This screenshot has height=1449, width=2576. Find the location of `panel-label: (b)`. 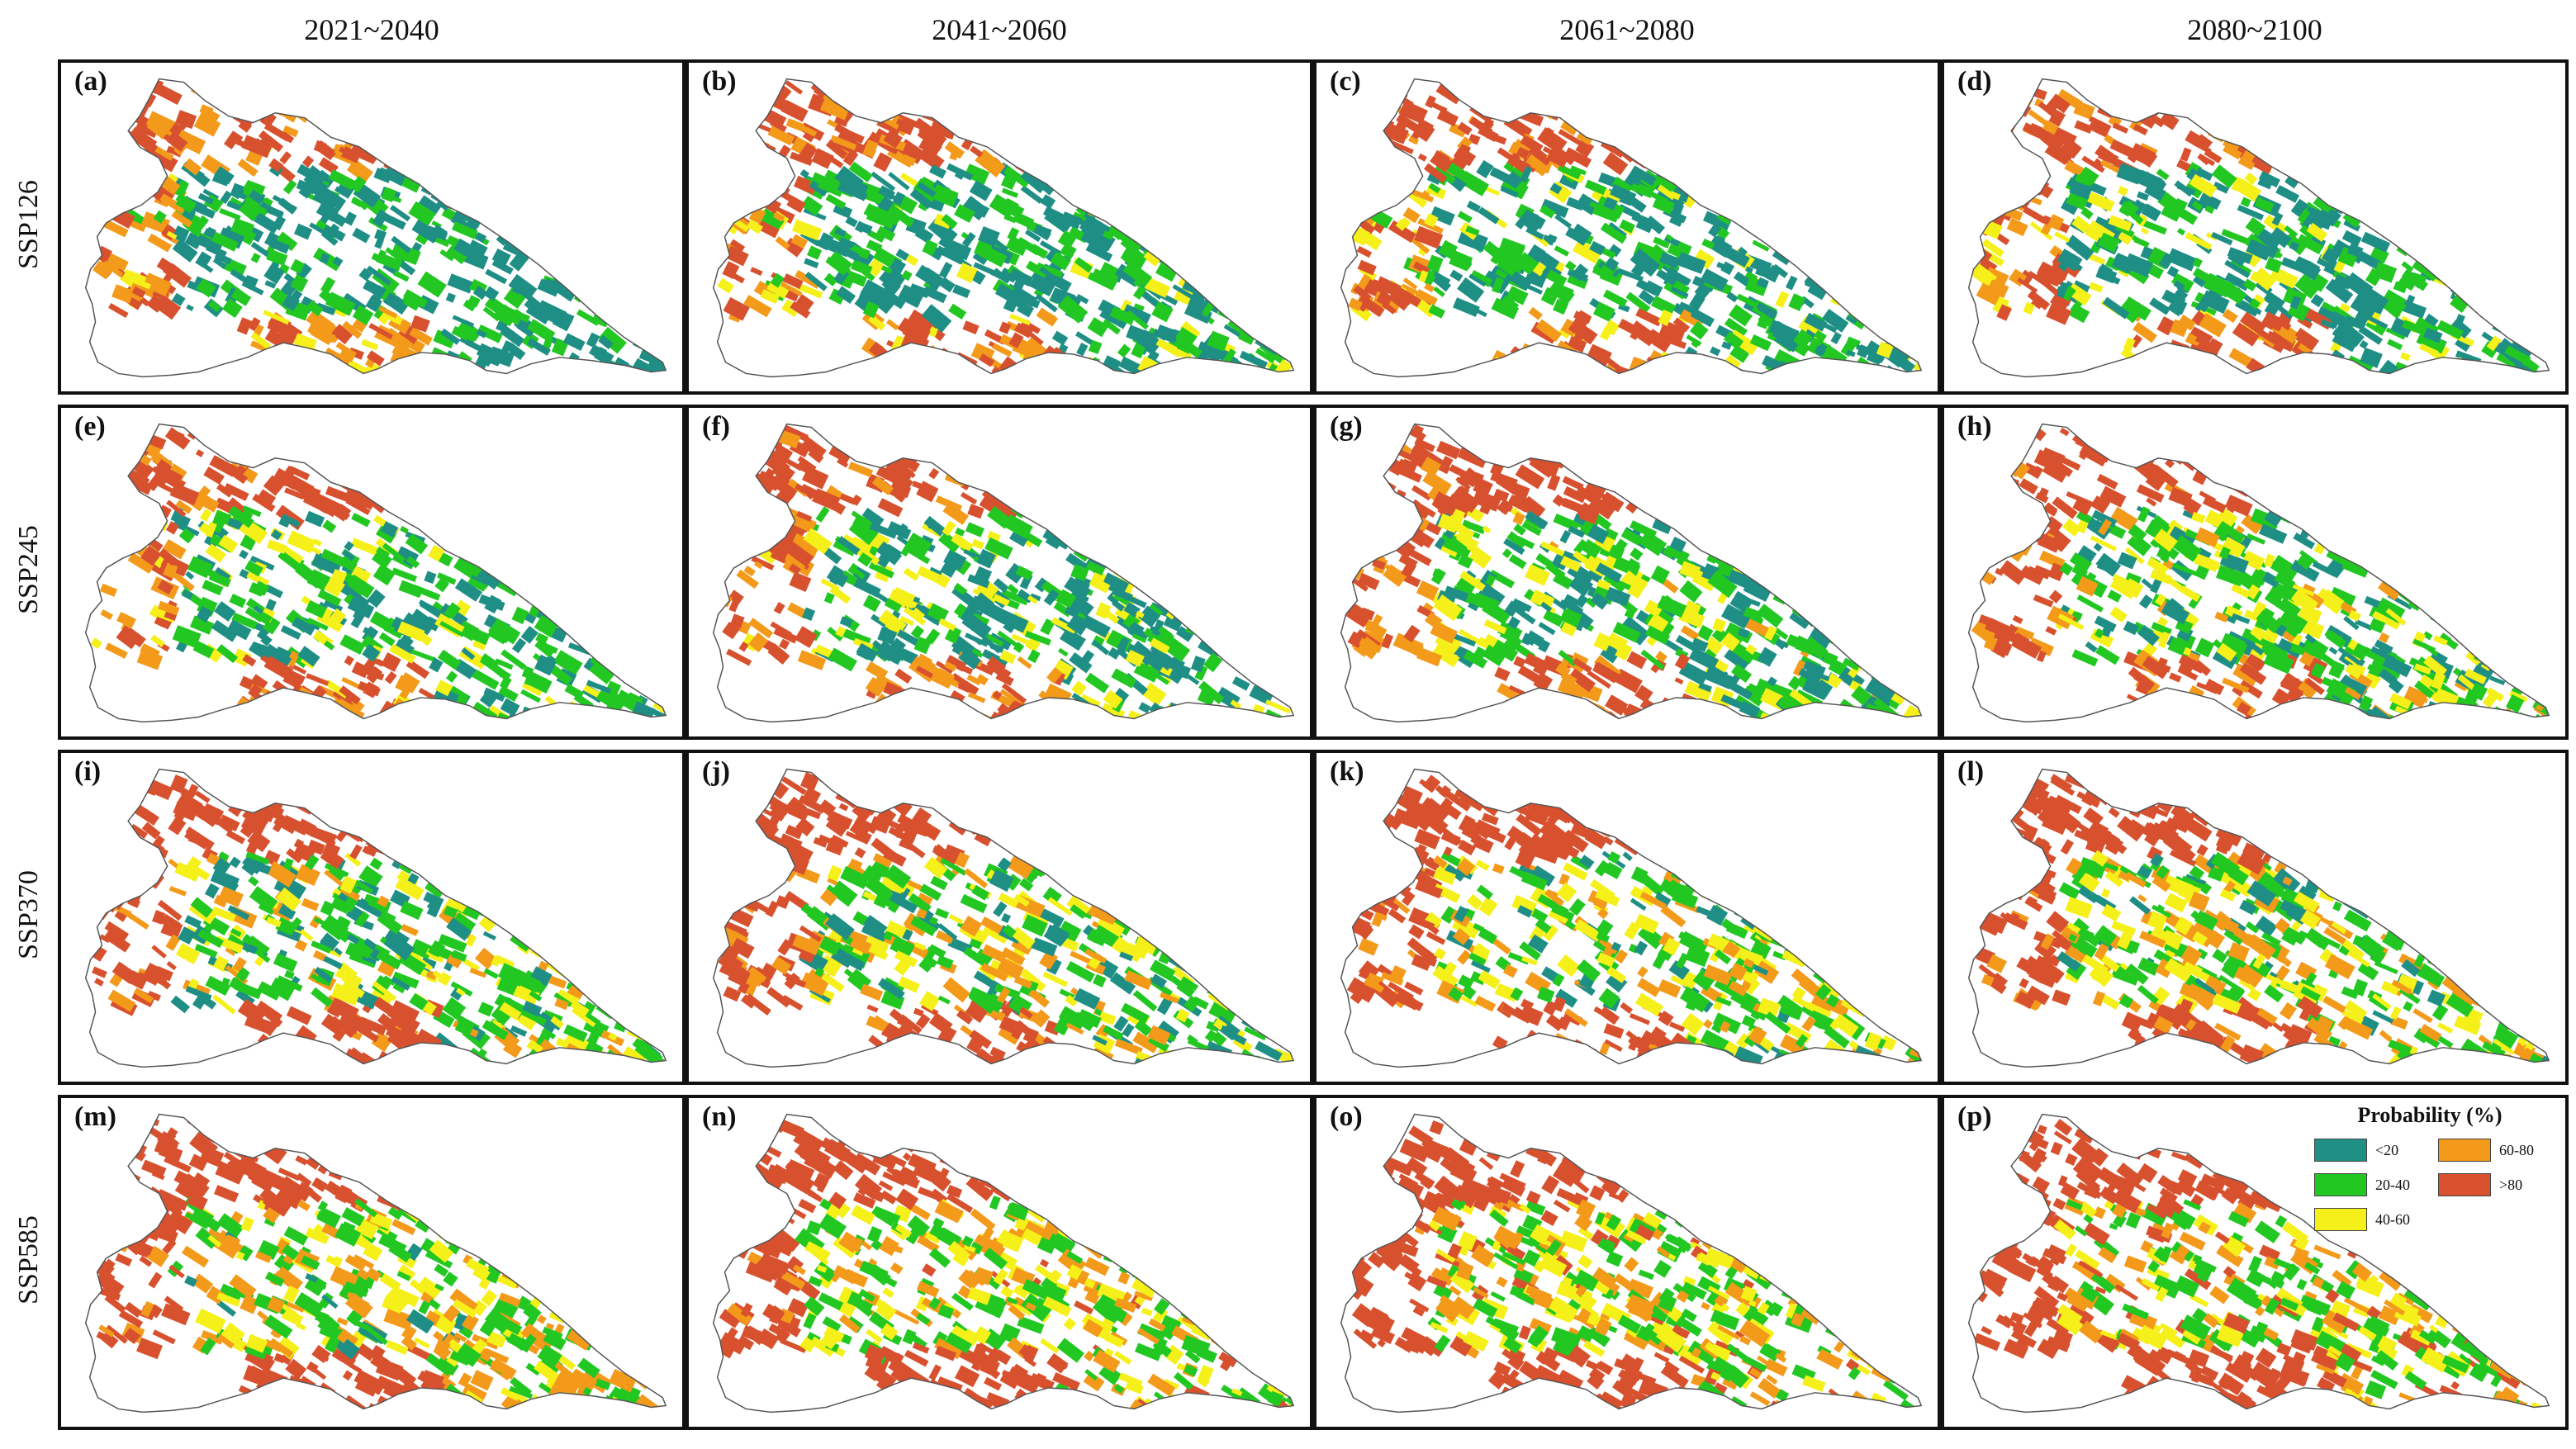

panel-label: (b) is located at coordinates (719, 81).